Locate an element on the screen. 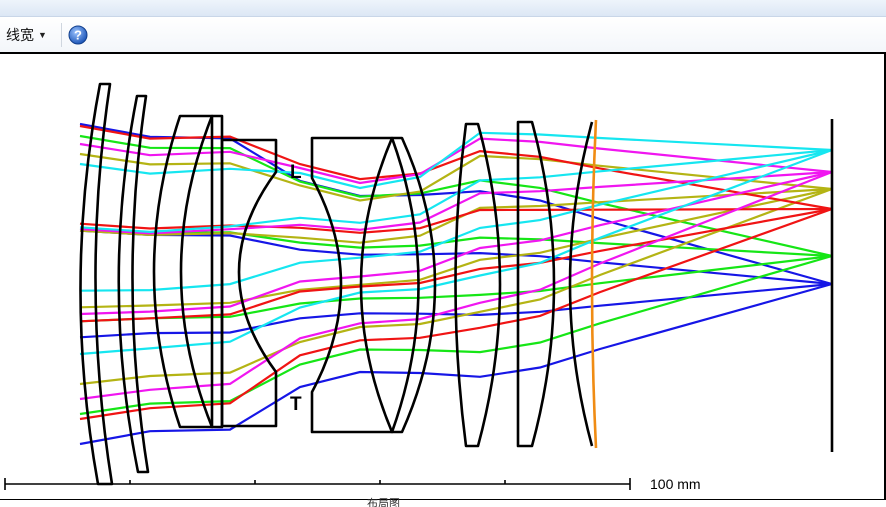  help-glyph: ? is located at coordinates (78, 35).